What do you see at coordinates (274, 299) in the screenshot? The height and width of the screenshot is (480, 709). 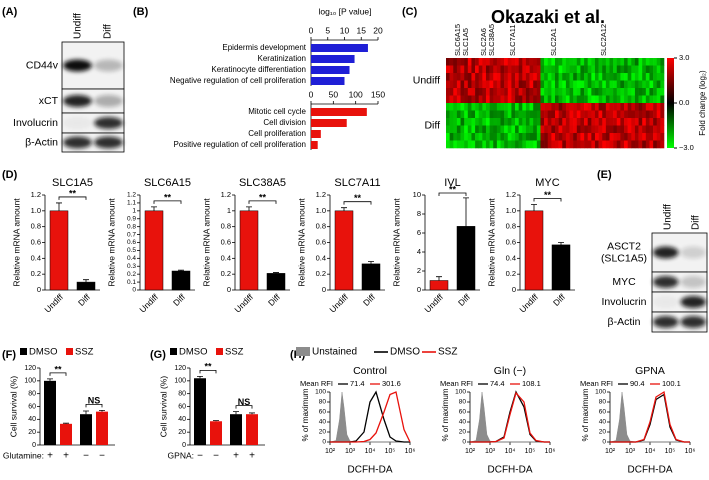 I see `x-tick-label: Diff` at bounding box center [274, 299].